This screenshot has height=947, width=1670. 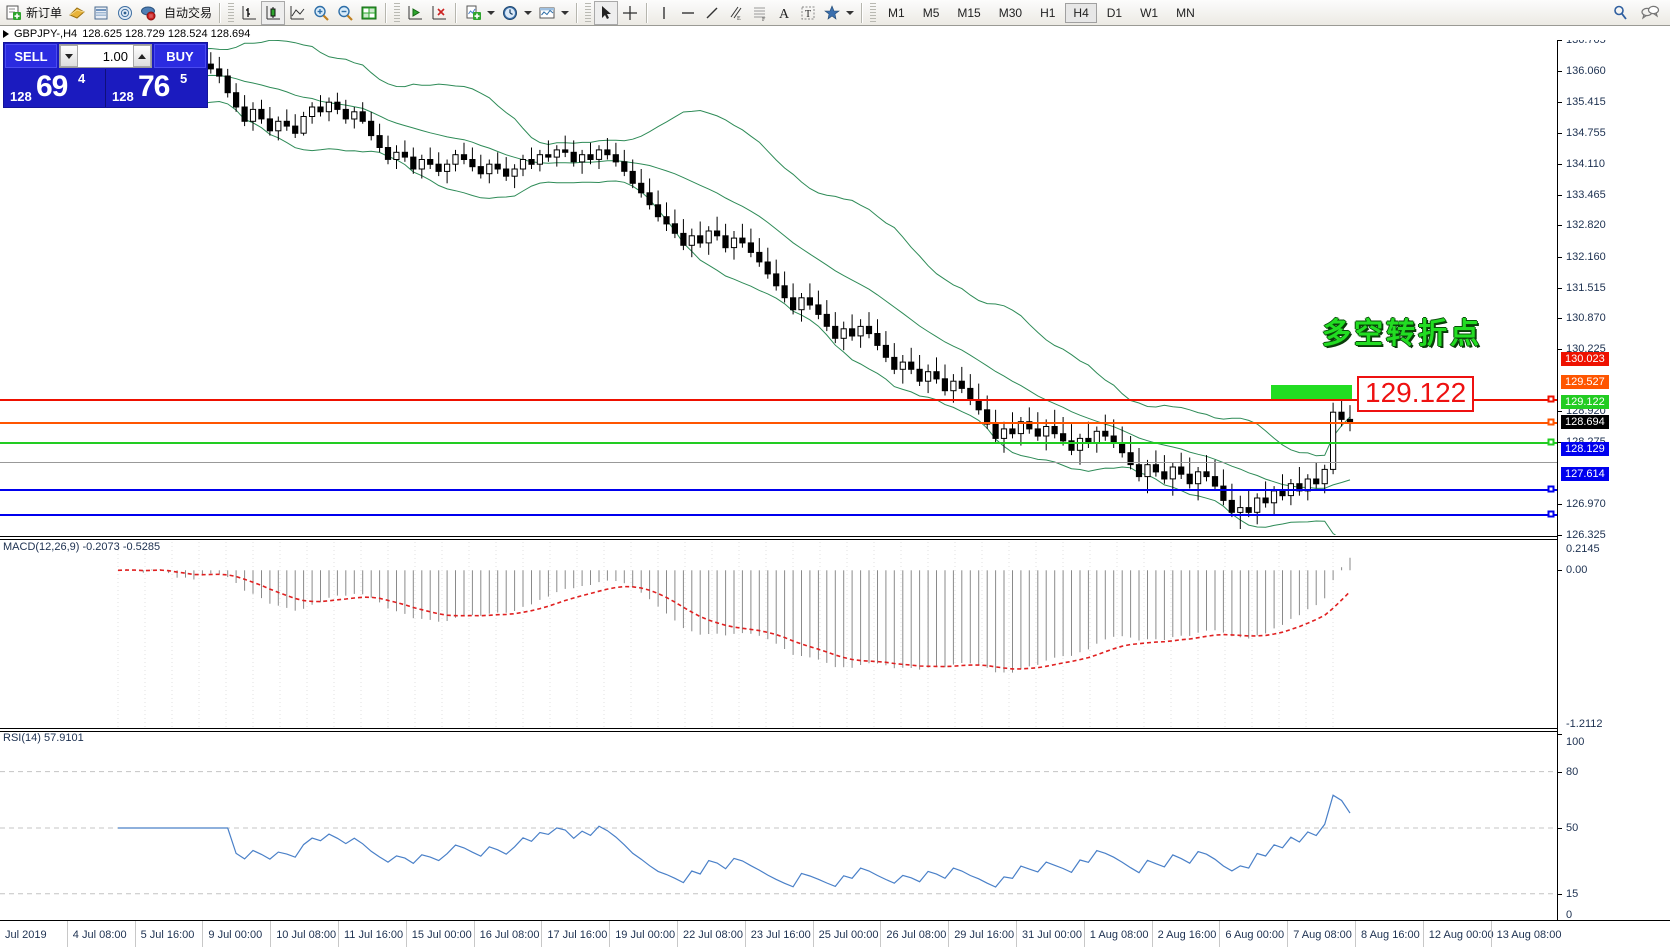 I want to click on period-icon, so click(x=510, y=13).